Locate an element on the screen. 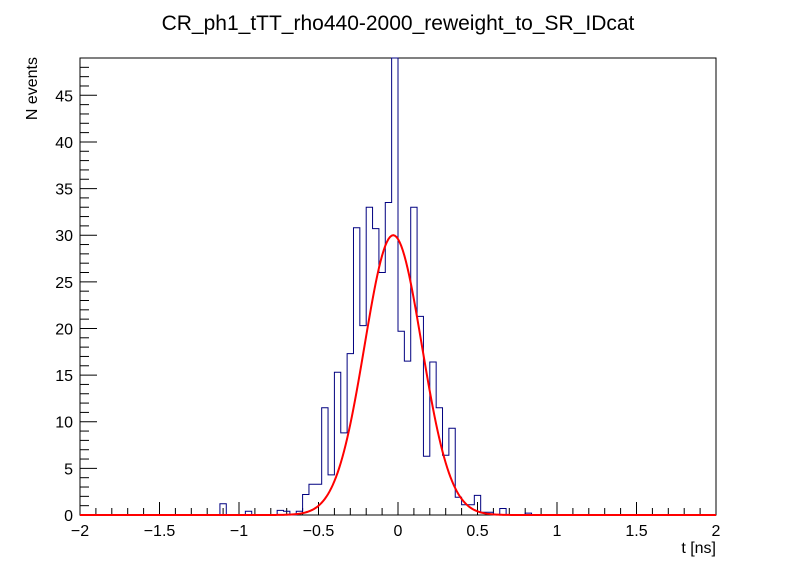 Image resolution: width=796 pixels, height=572 pixels. y-tick-label: 20 is located at coordinates (64, 329).